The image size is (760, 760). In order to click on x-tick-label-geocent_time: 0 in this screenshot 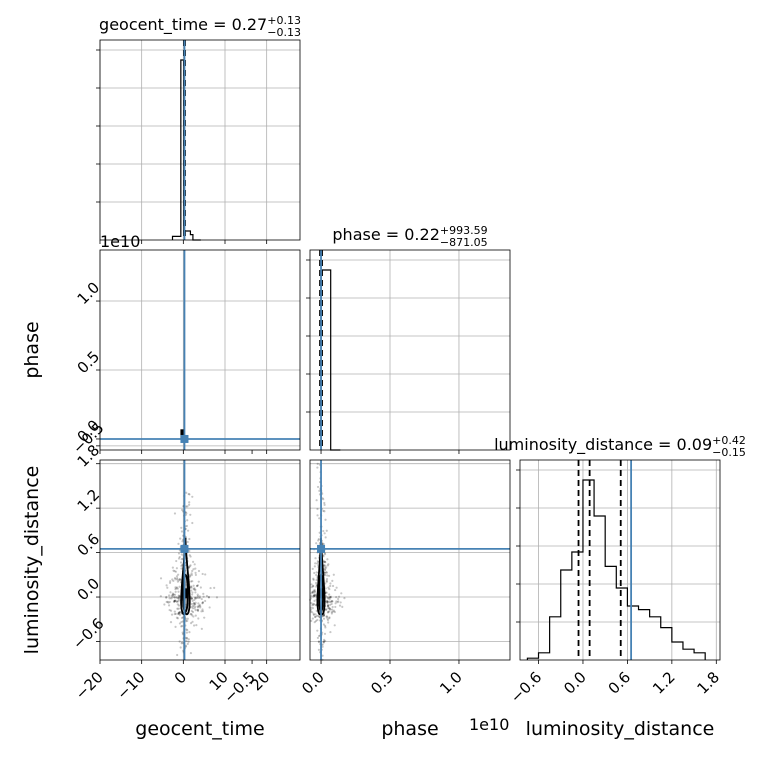, I will do `click(180, 677)`.